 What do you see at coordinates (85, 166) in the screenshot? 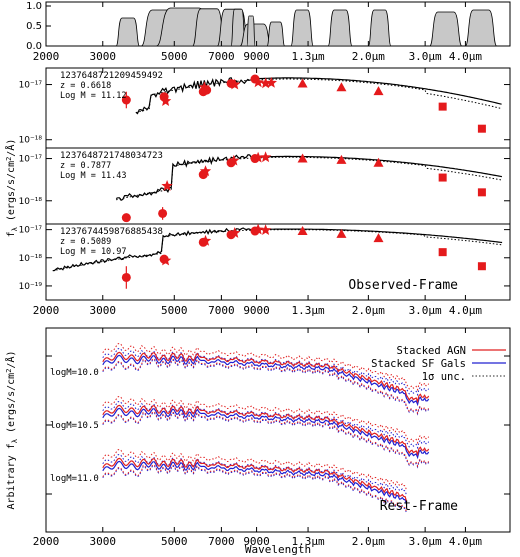
I see `redshift-label: zspec = 0.7877` at bounding box center [85, 166].